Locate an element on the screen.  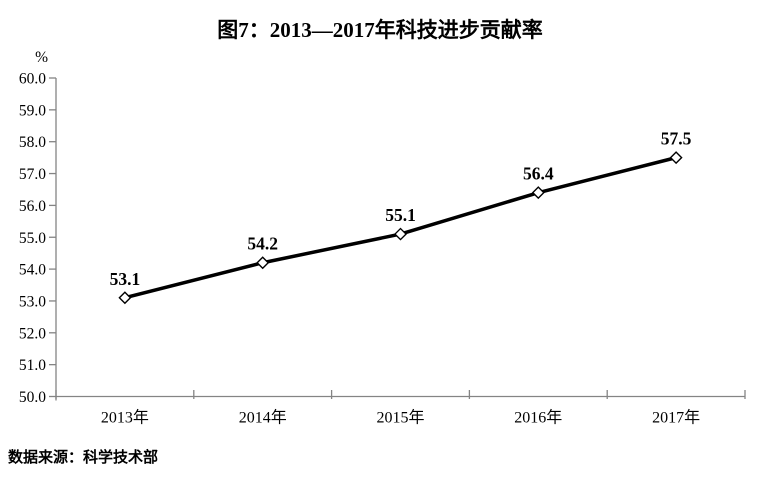
x-tick-label: 2015年 is located at coordinates (400, 418).